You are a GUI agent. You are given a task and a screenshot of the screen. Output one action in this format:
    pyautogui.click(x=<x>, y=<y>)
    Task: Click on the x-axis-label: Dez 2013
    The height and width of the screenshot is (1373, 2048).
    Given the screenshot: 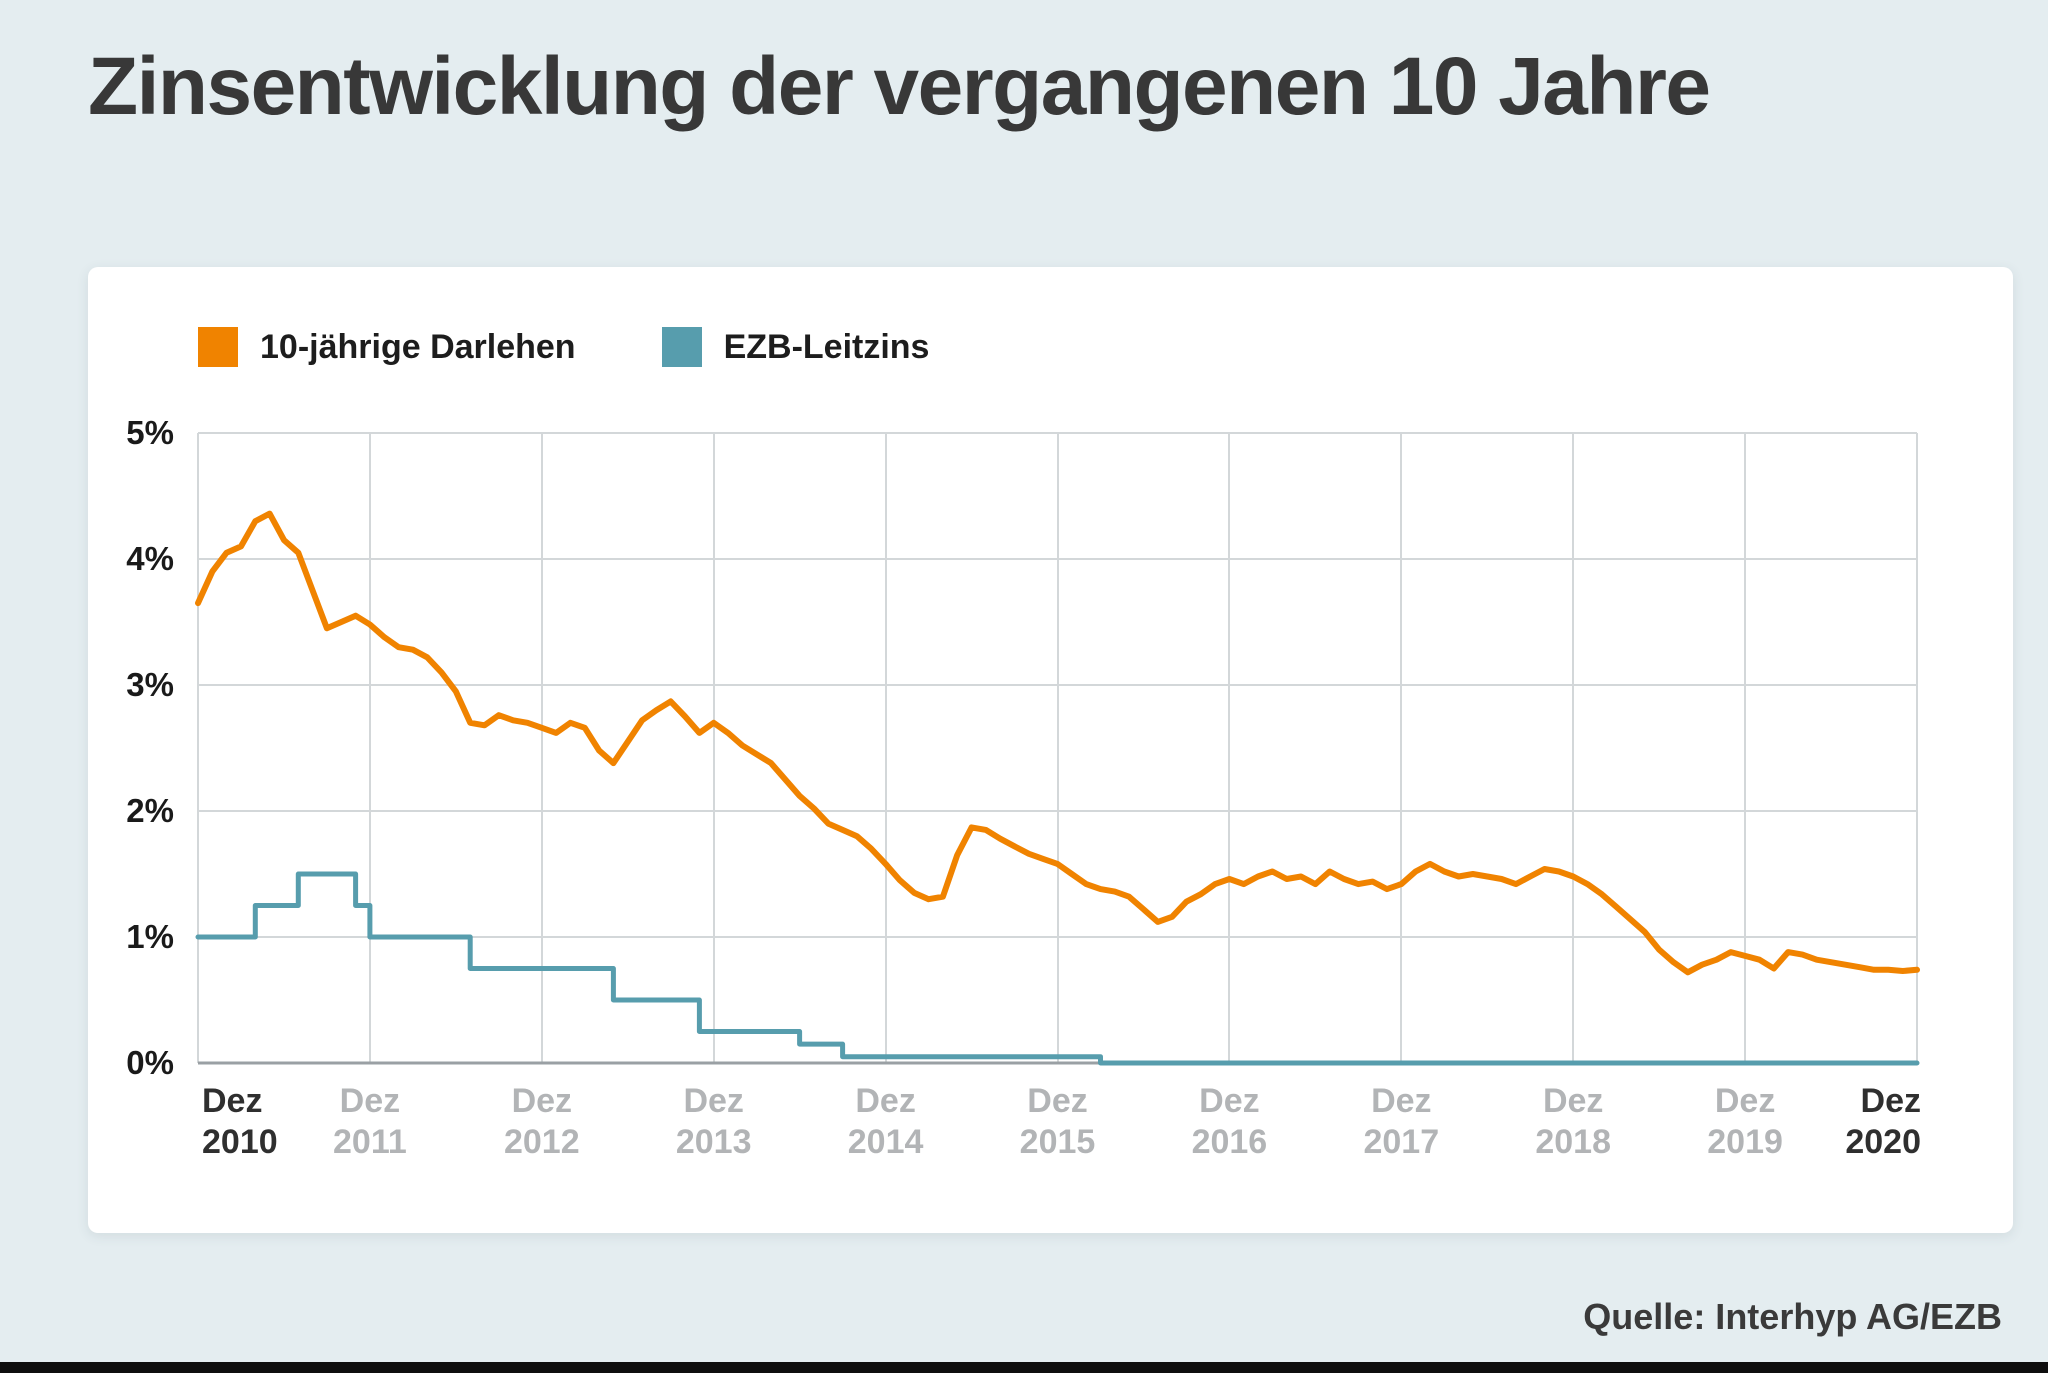 What is the action you would take?
    pyautogui.click(x=713, y=1121)
    